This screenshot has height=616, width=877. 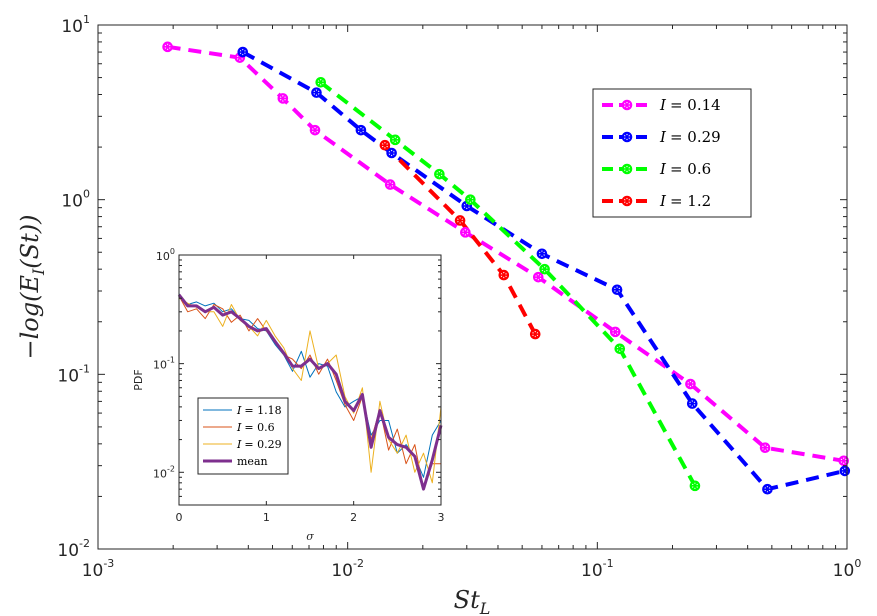 What do you see at coordinates (73, 374) in the screenshot?
I see `main-y-tick-label: 10⁻¹` at bounding box center [73, 374].